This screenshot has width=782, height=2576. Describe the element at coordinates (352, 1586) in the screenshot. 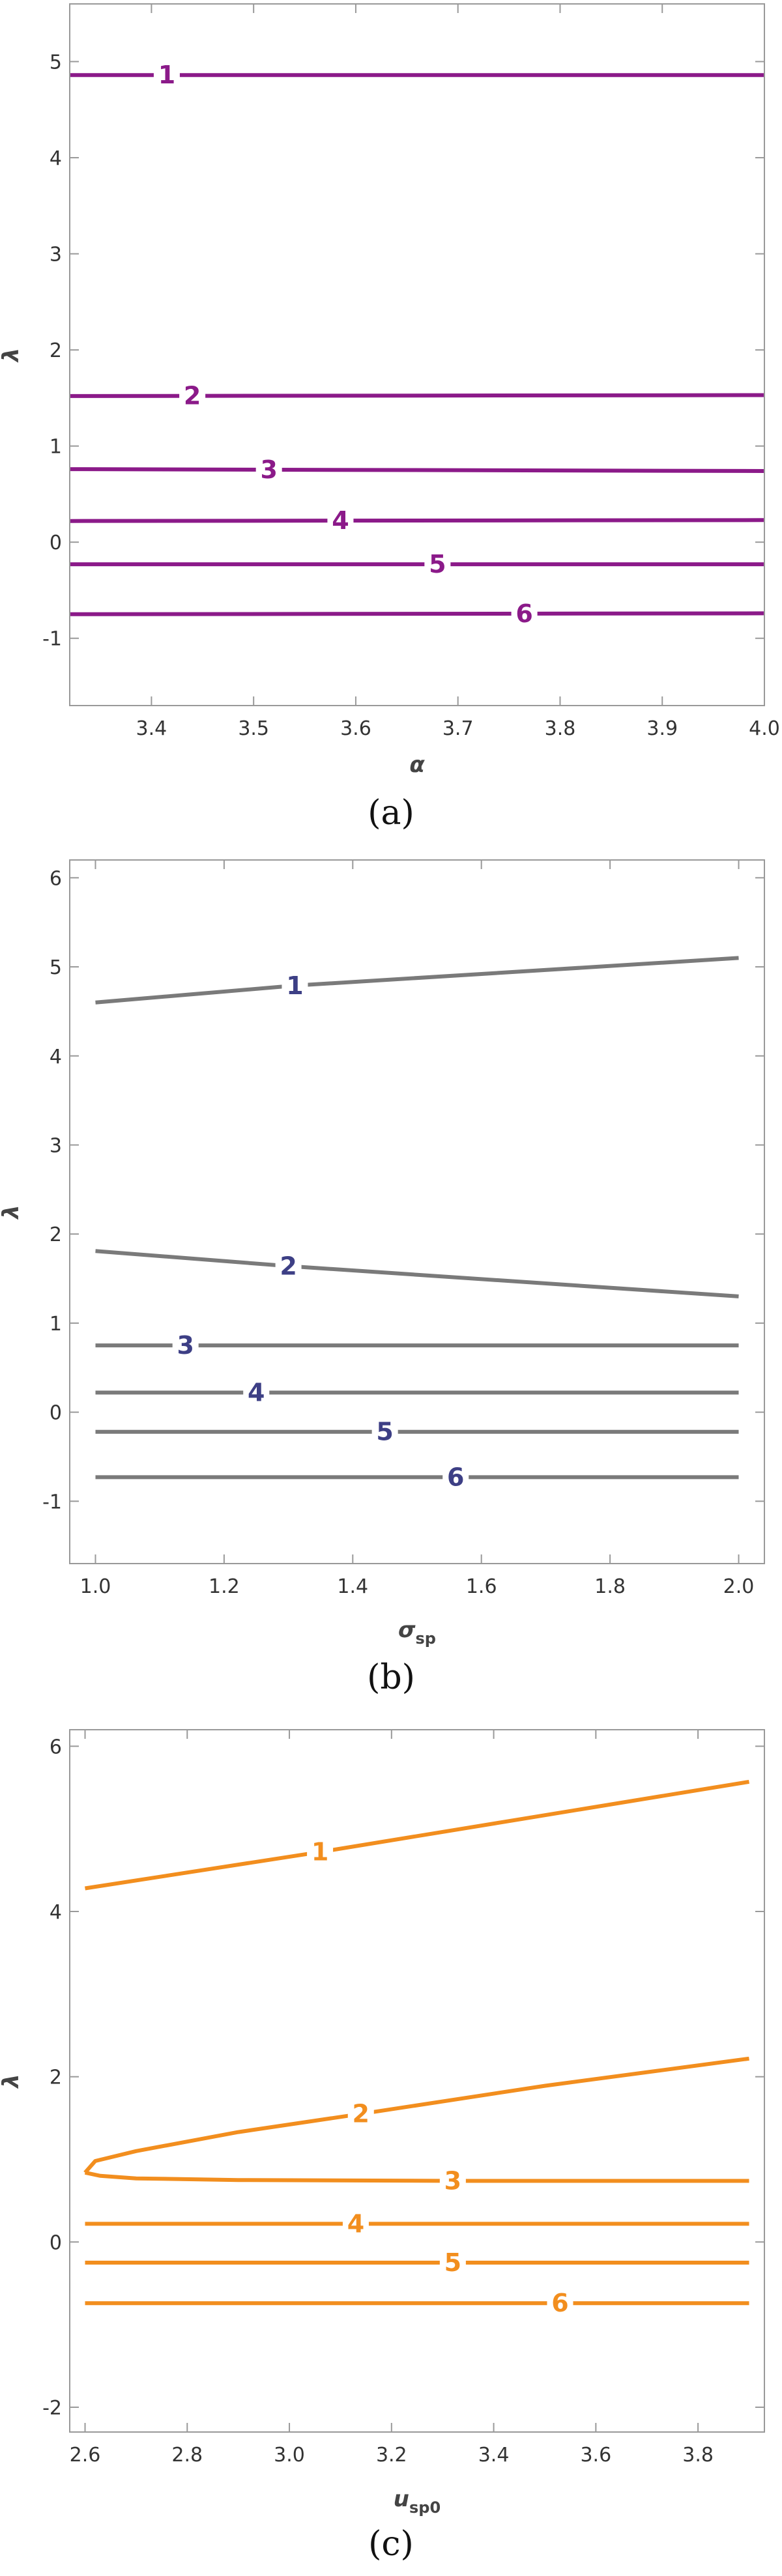

I see `panel-b-x-tick-label: 1.4` at that location.